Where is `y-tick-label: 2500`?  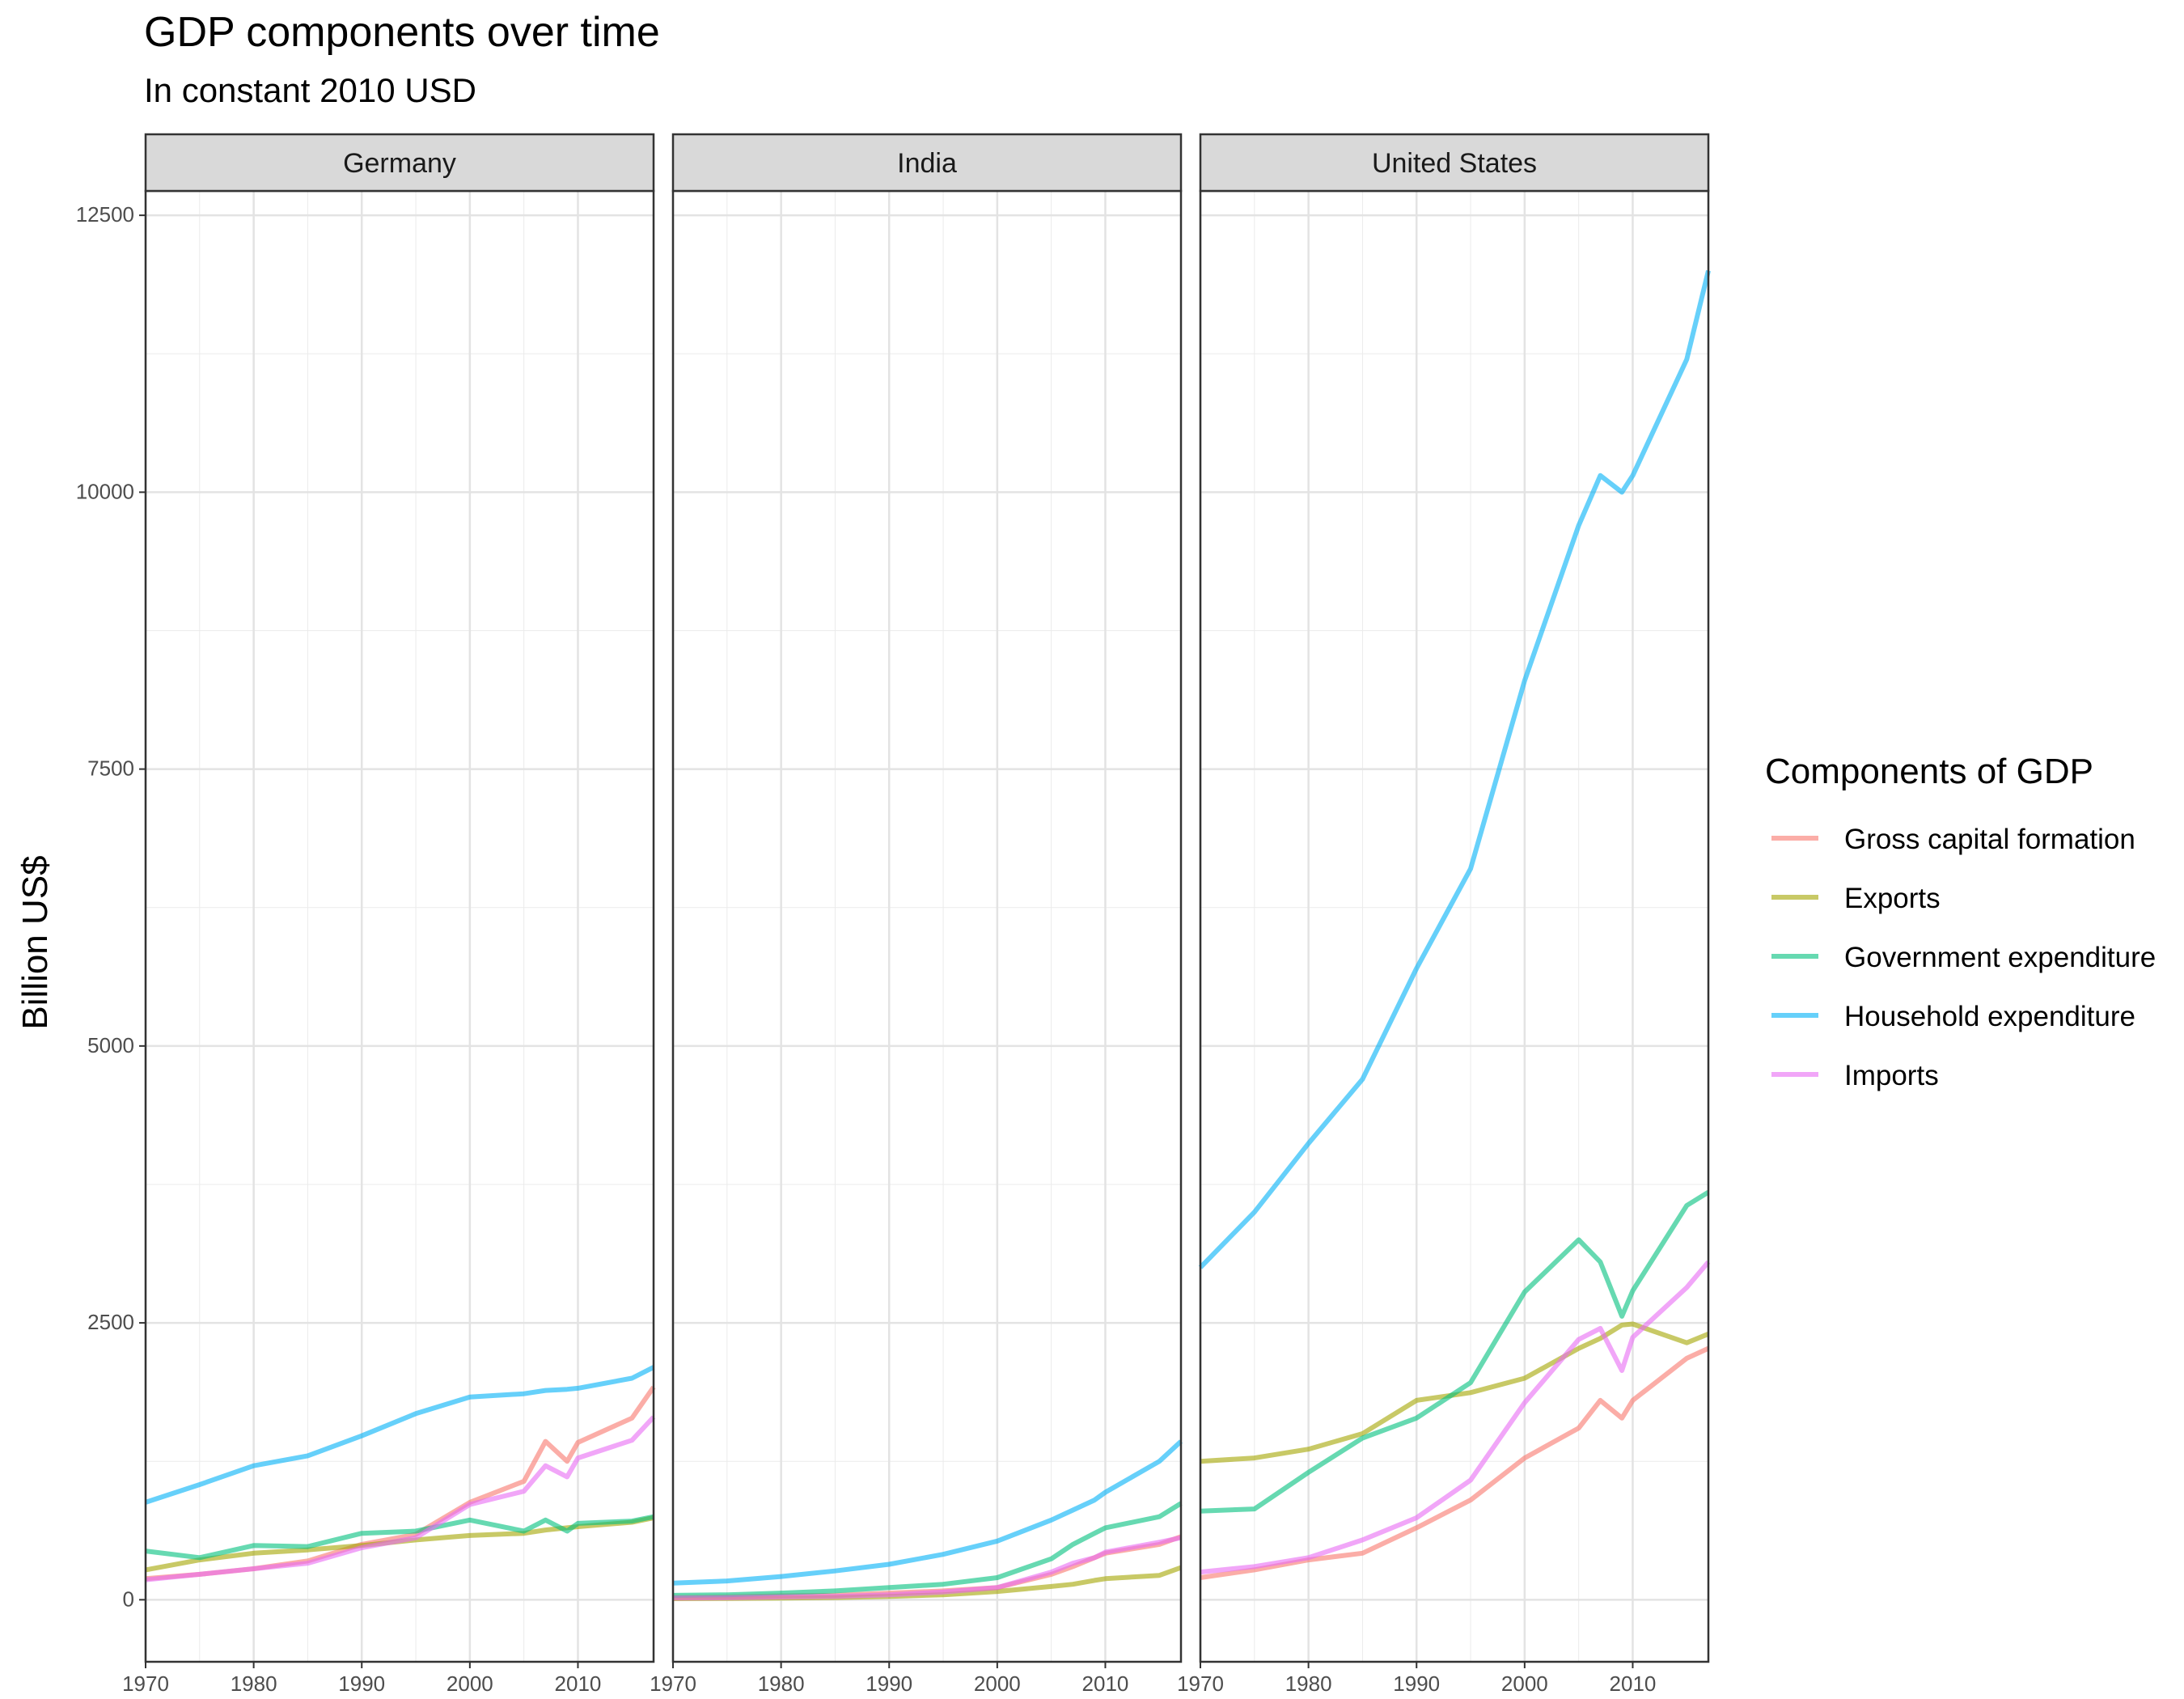
y-tick-label: 2500 is located at coordinates (110, 1322).